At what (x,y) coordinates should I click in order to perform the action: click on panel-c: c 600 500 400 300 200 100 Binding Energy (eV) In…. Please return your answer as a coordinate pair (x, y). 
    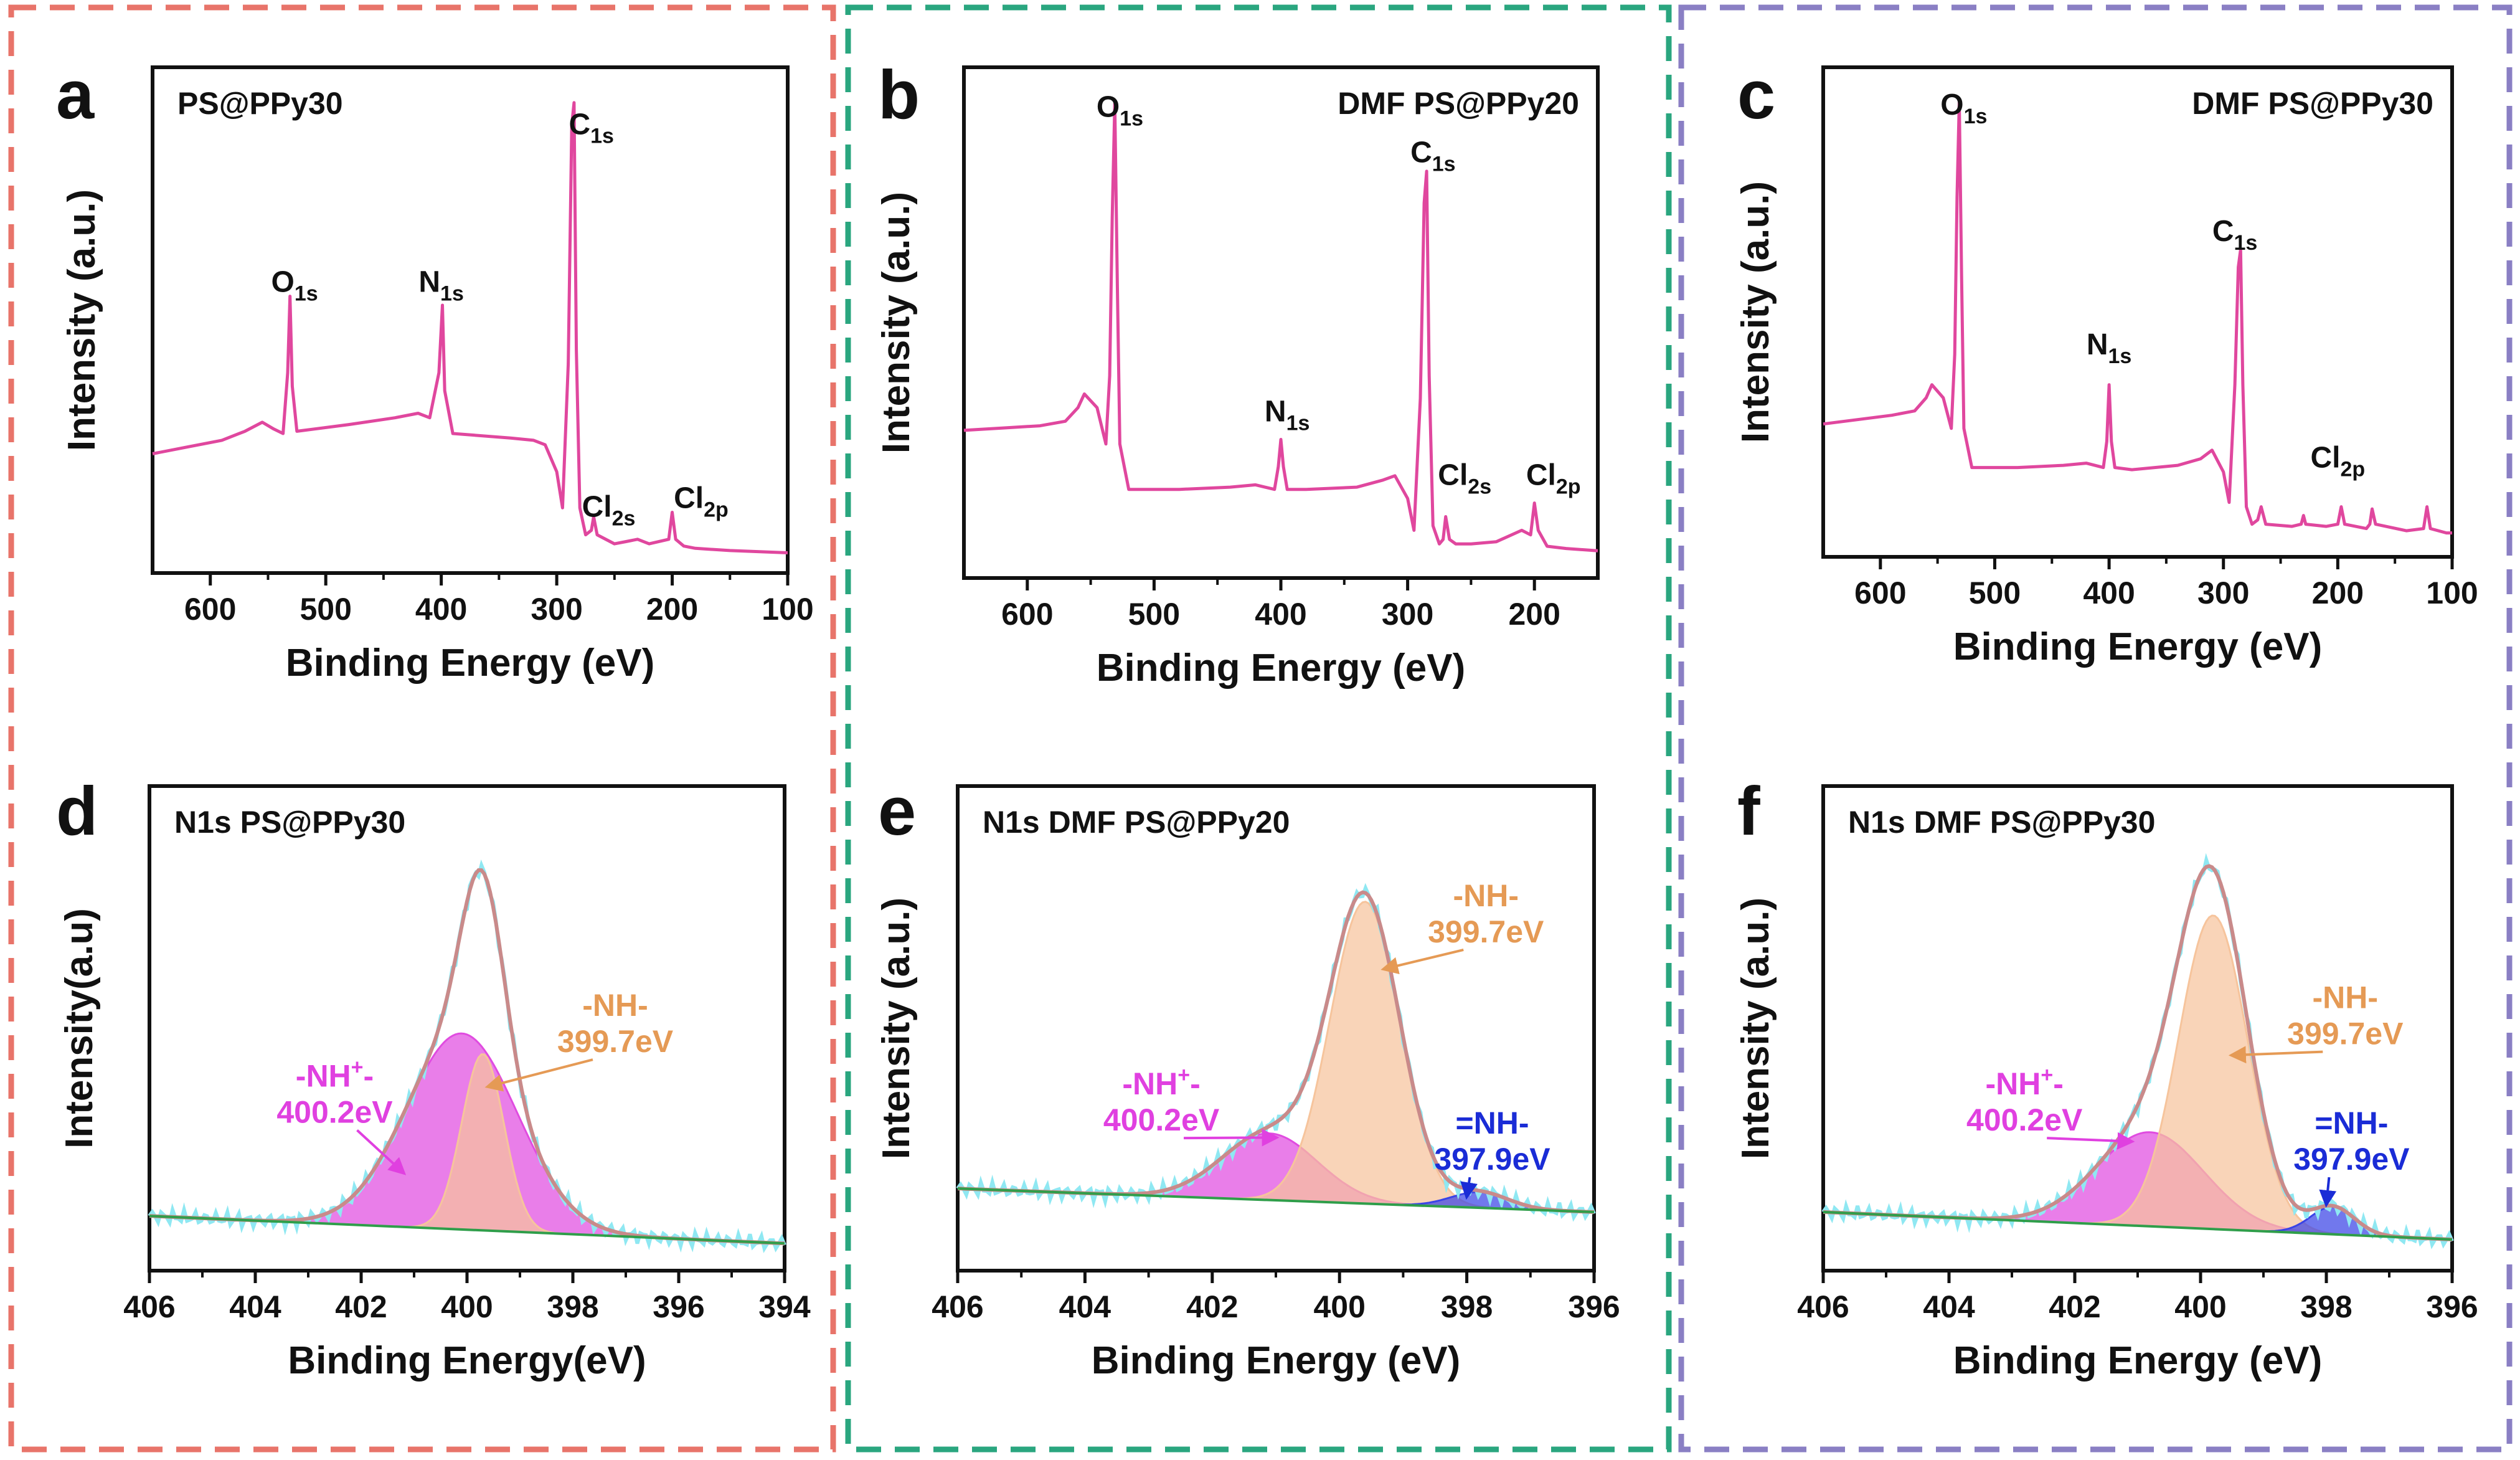
    Looking at the image, I should click on (2106, 362).